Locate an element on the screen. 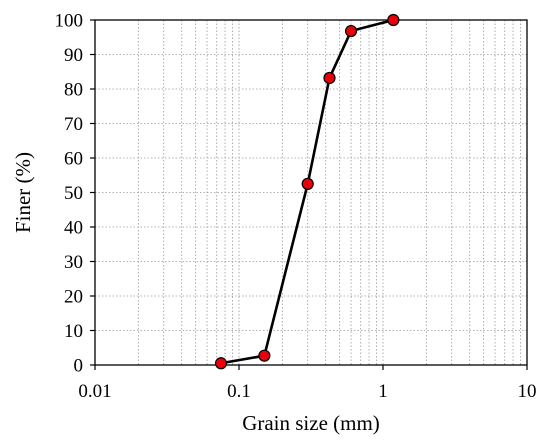 The width and height of the screenshot is (550, 445). y-tick-label: 30 is located at coordinates (73, 262).